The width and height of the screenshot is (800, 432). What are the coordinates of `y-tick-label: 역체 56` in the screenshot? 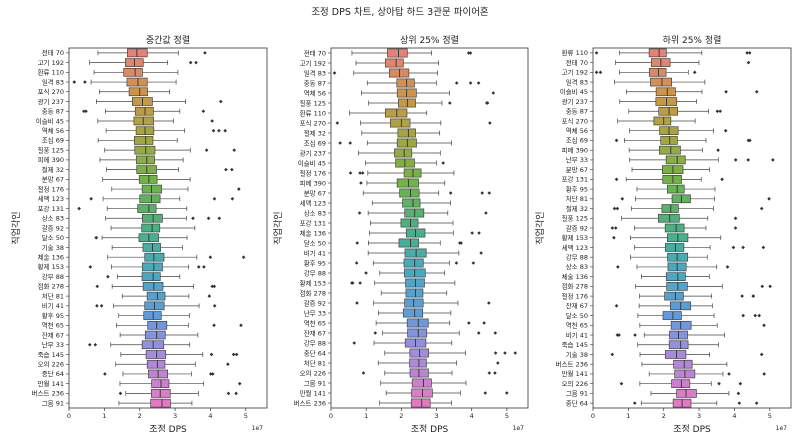 It's located at (315, 92).